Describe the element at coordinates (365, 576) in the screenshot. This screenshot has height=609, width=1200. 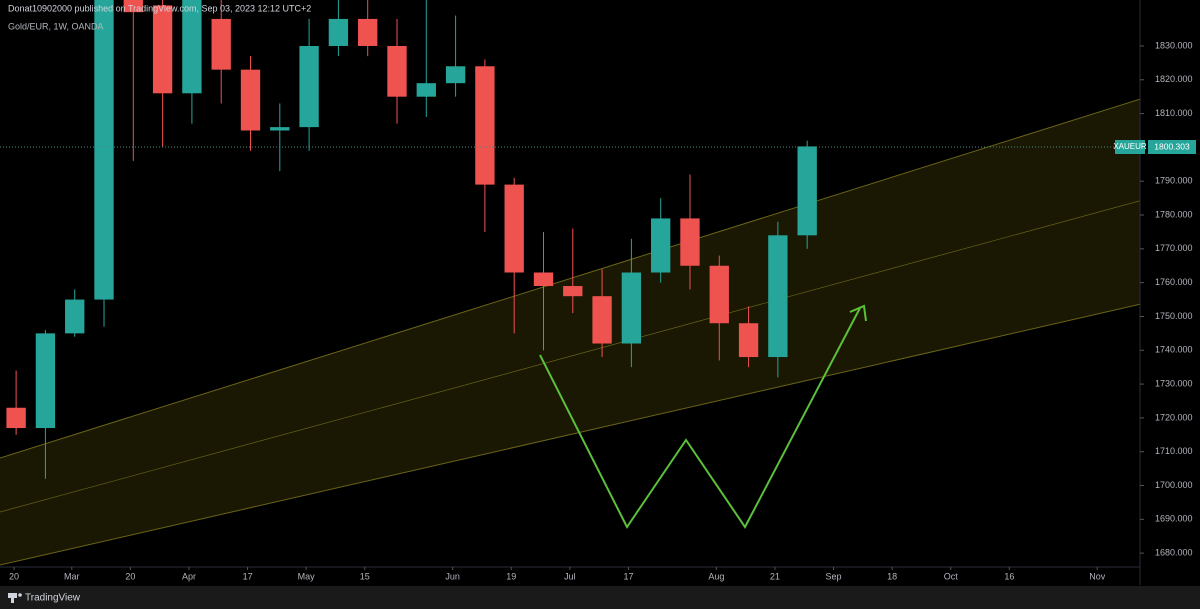
I see `x-tick-label: 15` at that location.